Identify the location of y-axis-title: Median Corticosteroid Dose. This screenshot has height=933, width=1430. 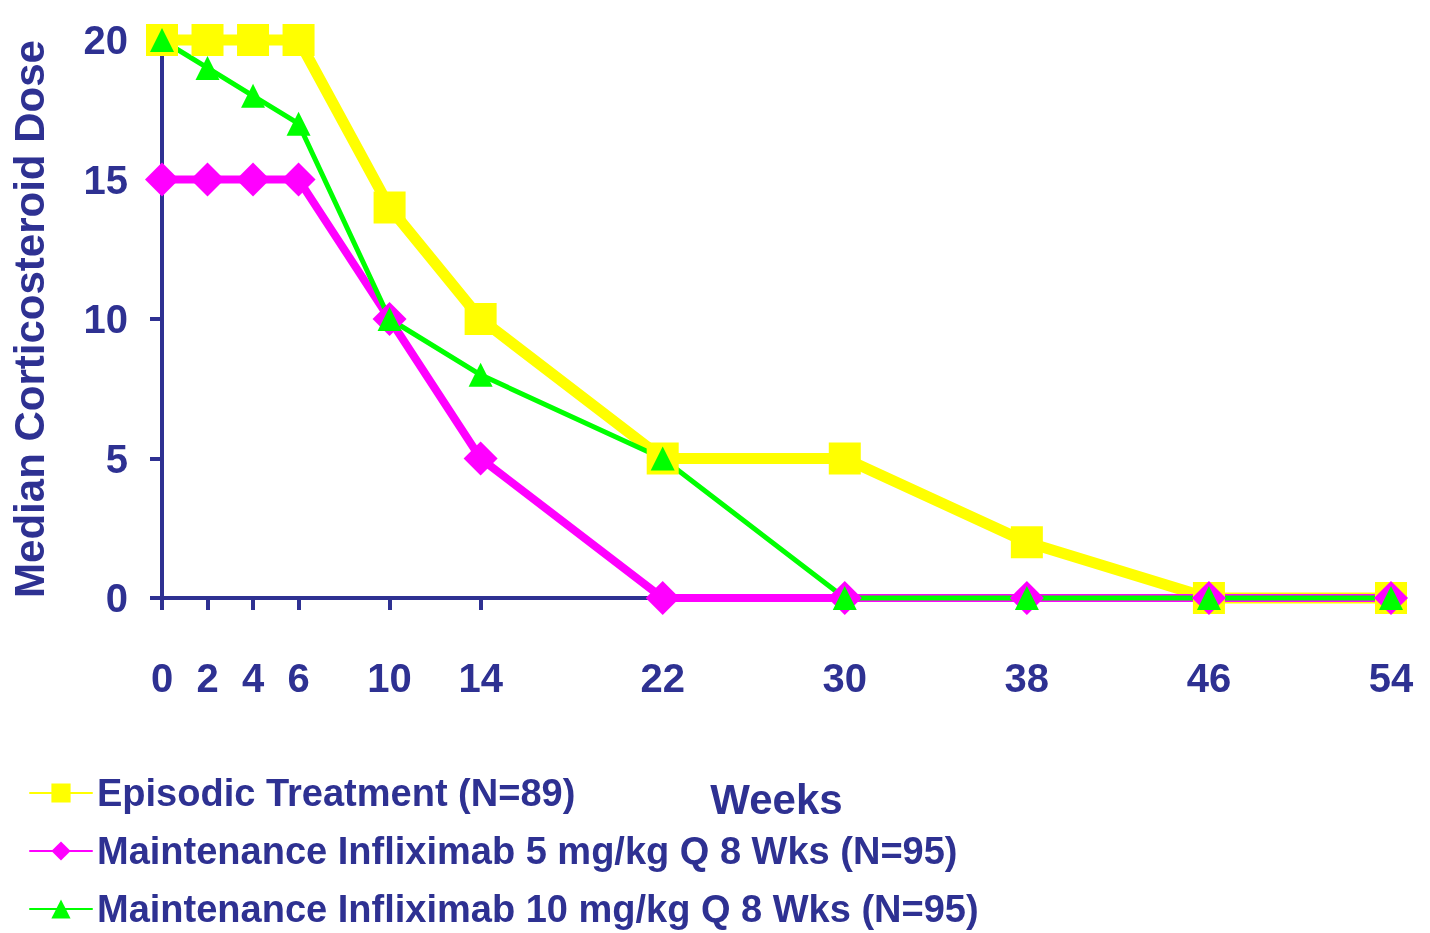
(29, 319).